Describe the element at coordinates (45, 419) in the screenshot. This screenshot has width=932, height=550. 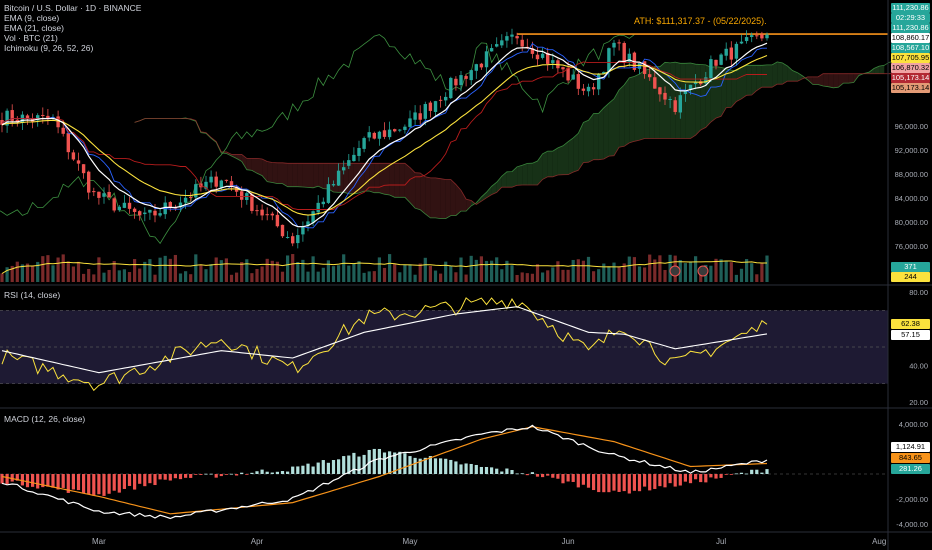
I see `macd-legend: MACD (12, 26, close)` at that location.